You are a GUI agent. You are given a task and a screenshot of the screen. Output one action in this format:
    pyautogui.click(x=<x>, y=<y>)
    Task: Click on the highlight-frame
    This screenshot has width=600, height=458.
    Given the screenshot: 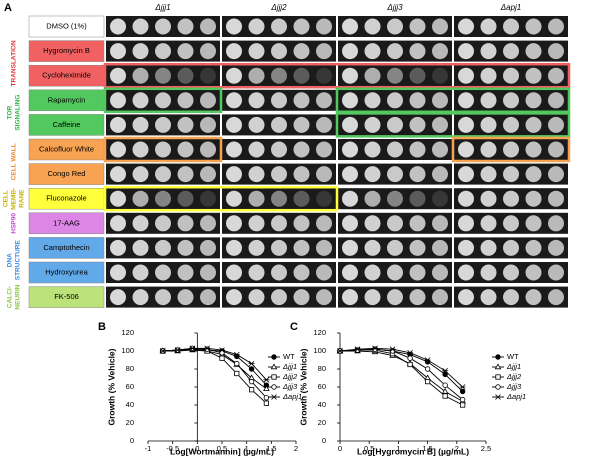 What is the action you would take?
    pyautogui.click(x=337, y=75)
    